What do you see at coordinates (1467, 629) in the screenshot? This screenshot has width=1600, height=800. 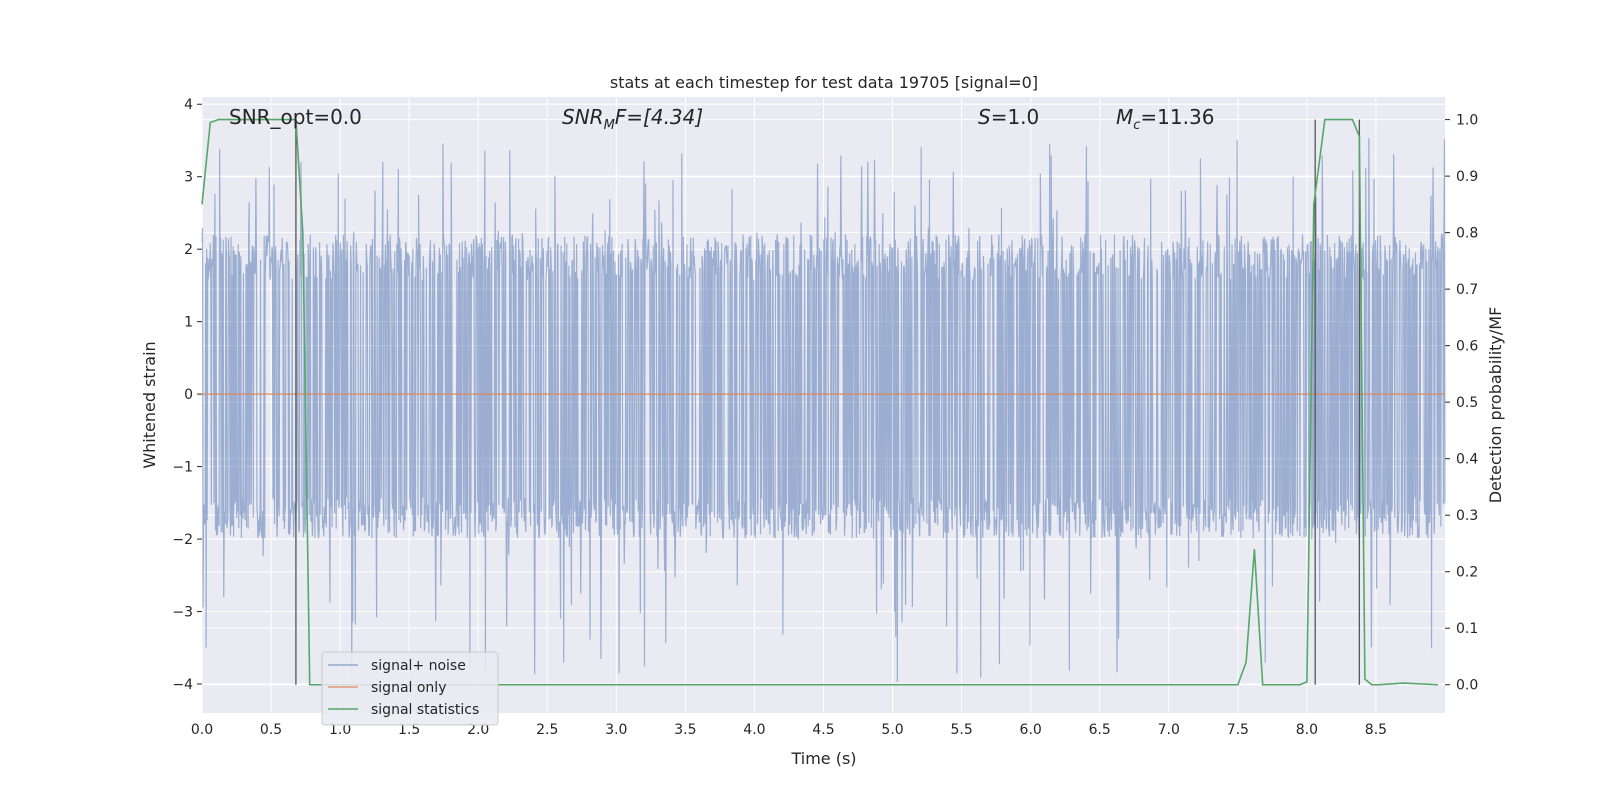 I see `y2-tick-label: 0.1` at bounding box center [1467, 629].